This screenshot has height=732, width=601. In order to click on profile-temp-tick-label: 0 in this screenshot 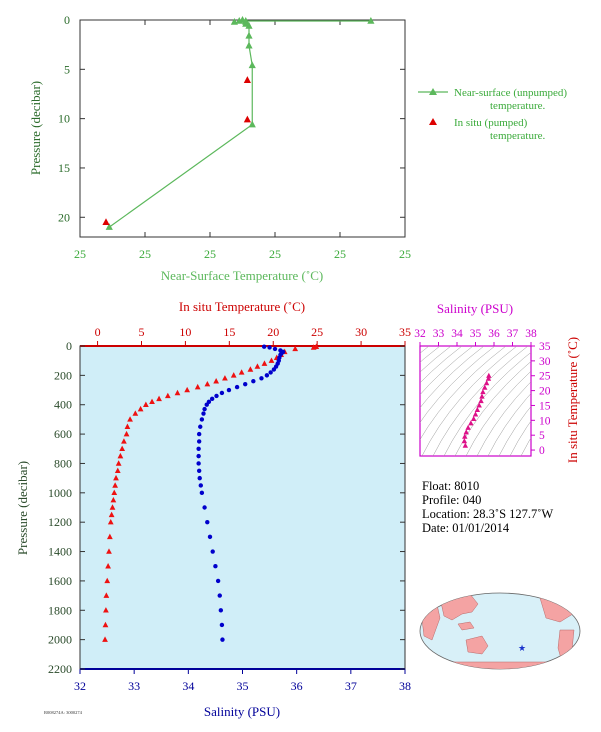, I will do `click(98, 332)`.